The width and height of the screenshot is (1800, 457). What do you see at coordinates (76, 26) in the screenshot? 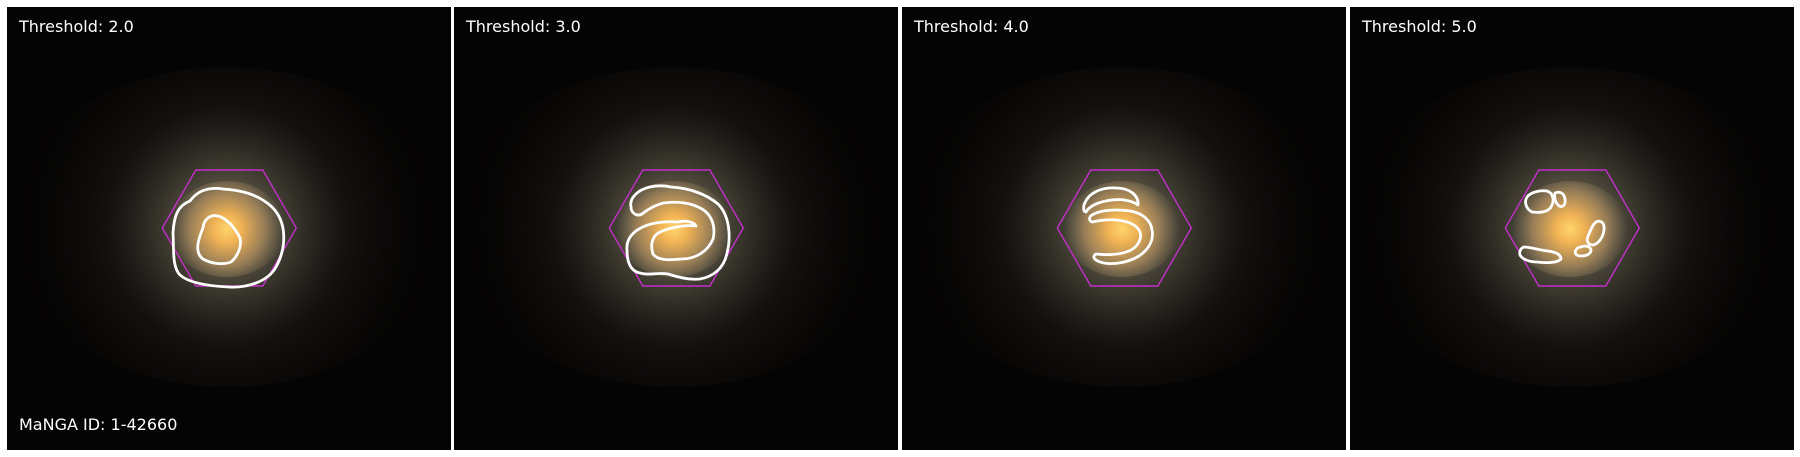
I see `threshold-label: Threshold: 2.0` at bounding box center [76, 26].